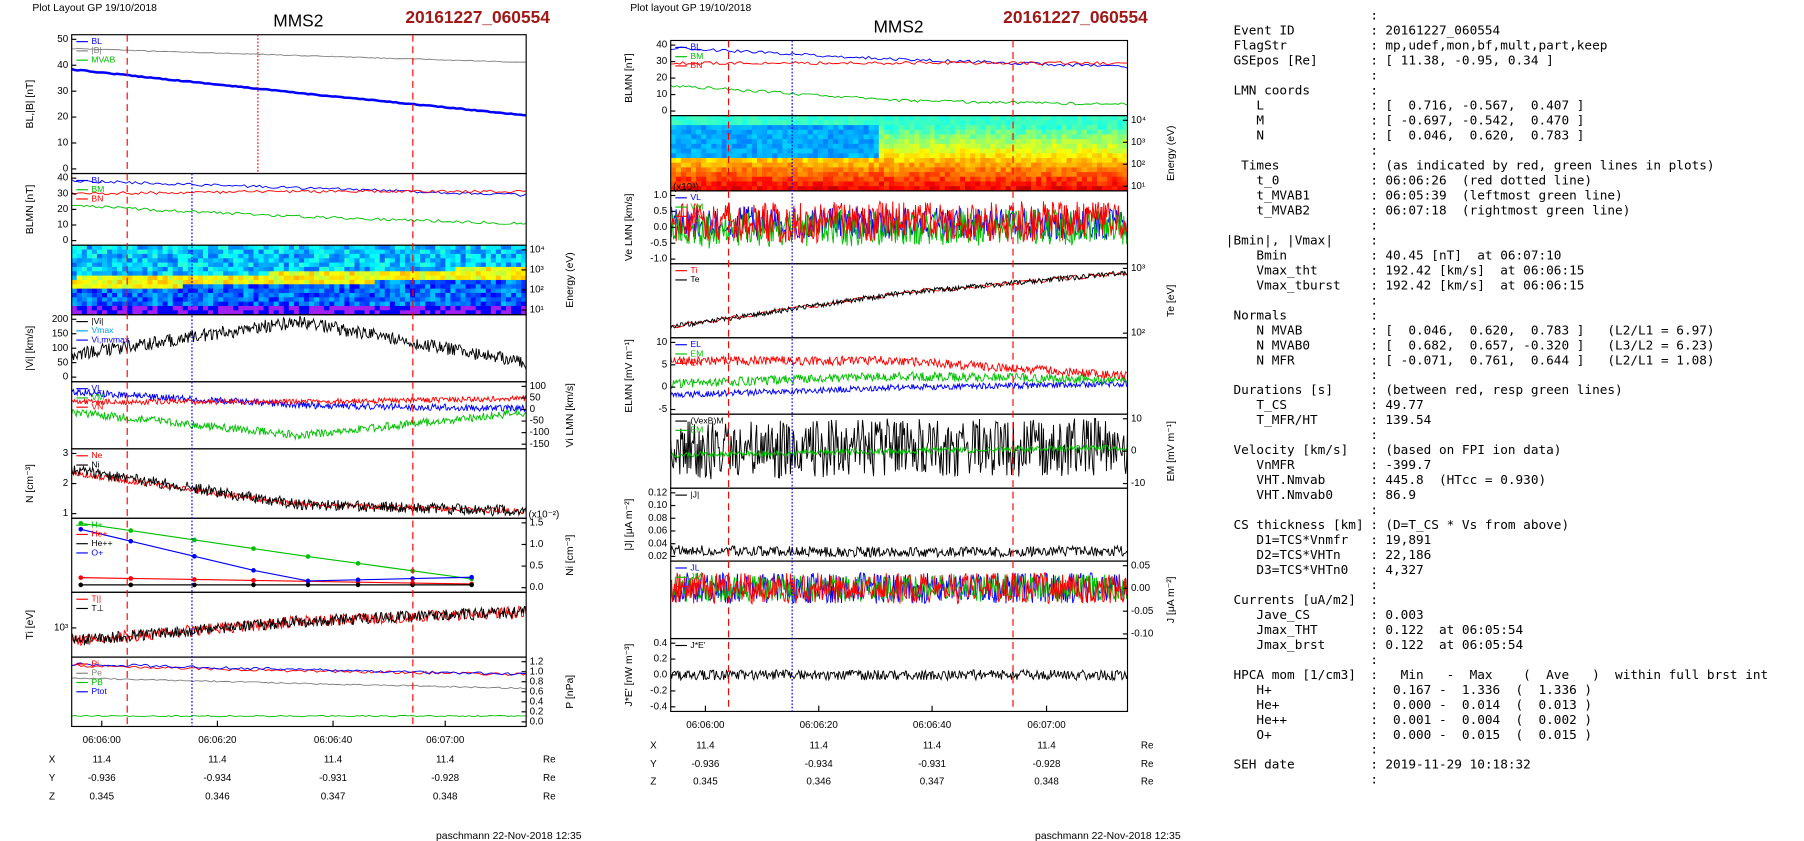  I want to click on info-key: O+, so click(1249, 734).